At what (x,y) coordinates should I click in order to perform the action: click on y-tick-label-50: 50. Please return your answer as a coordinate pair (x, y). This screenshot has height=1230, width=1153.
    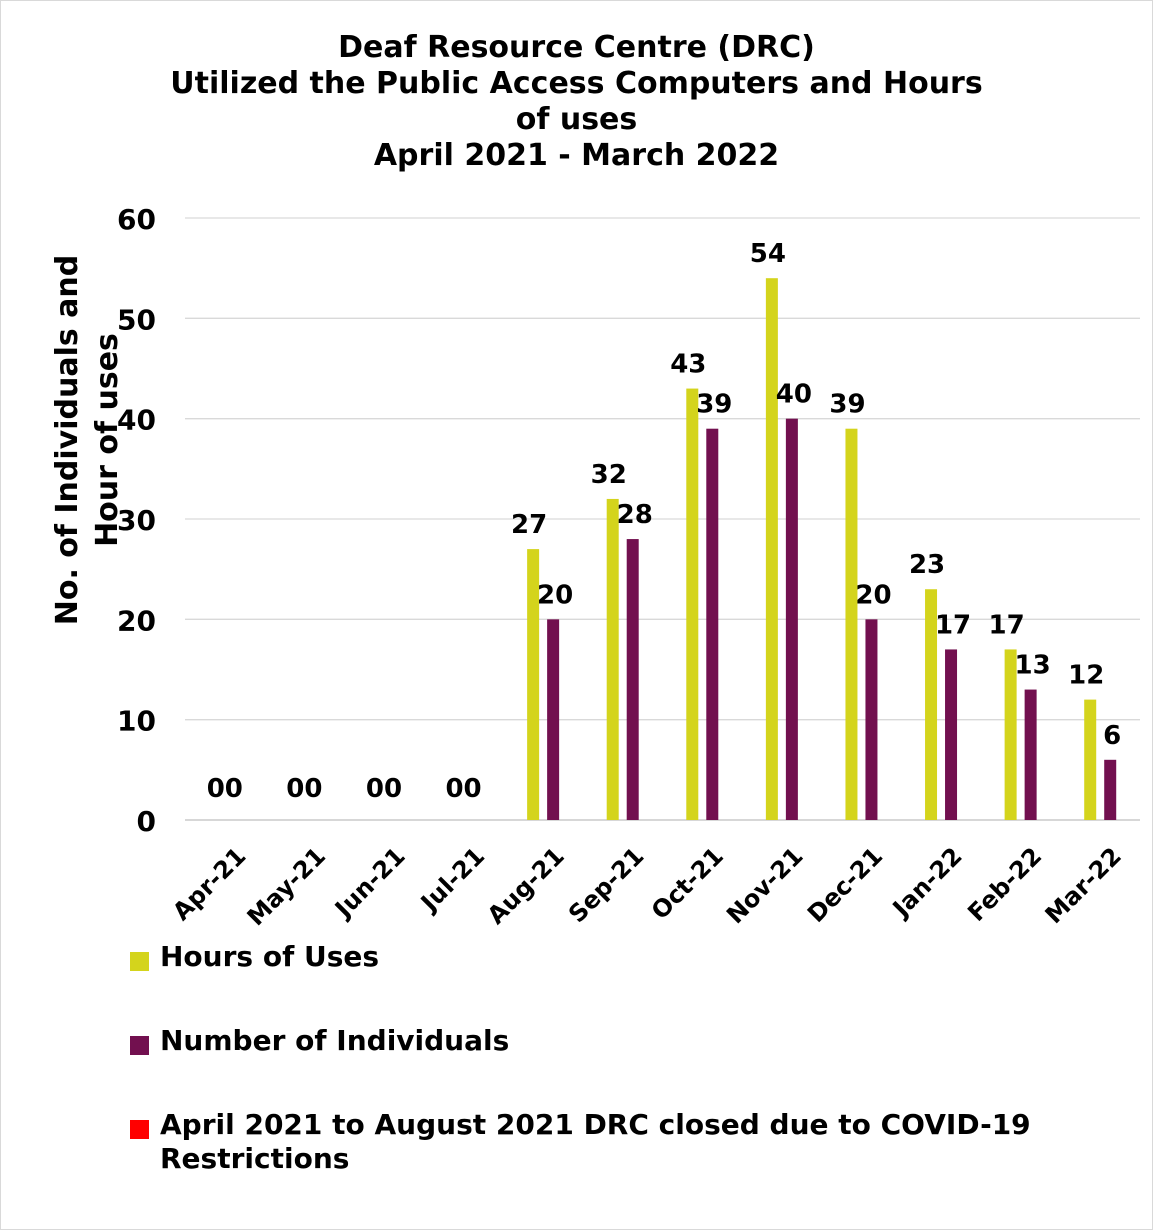
    Looking at the image, I should click on (136, 319).